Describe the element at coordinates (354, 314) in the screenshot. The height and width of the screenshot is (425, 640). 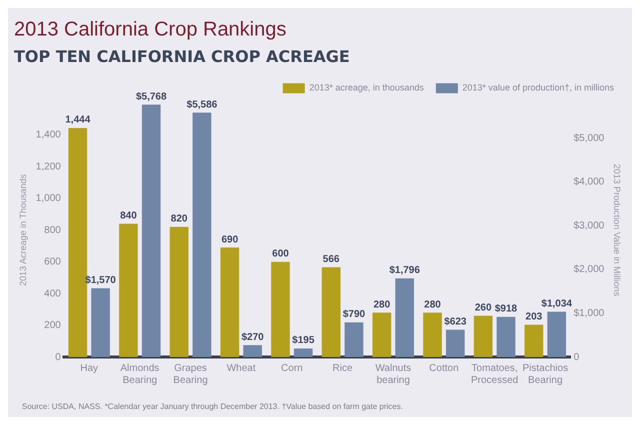
I see `data-label: $790` at that location.